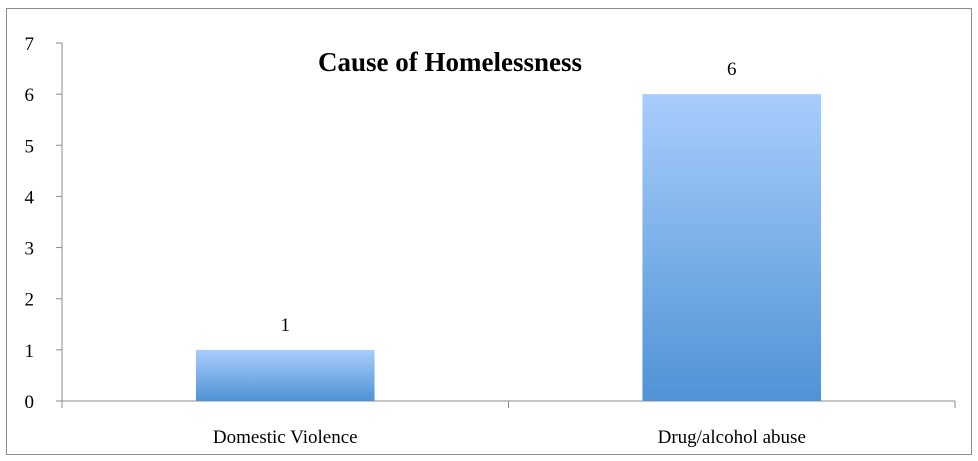  What do you see at coordinates (286, 325) in the screenshot?
I see `data-label: 1` at bounding box center [286, 325].